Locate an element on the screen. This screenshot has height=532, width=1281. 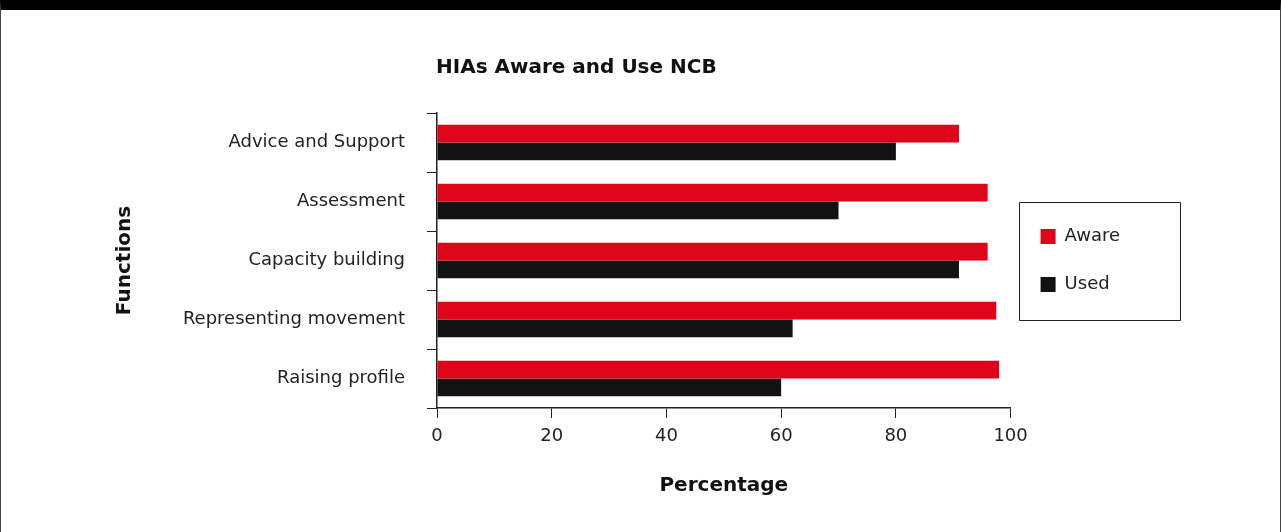
x-tick-label: 20 is located at coordinates (552, 435).